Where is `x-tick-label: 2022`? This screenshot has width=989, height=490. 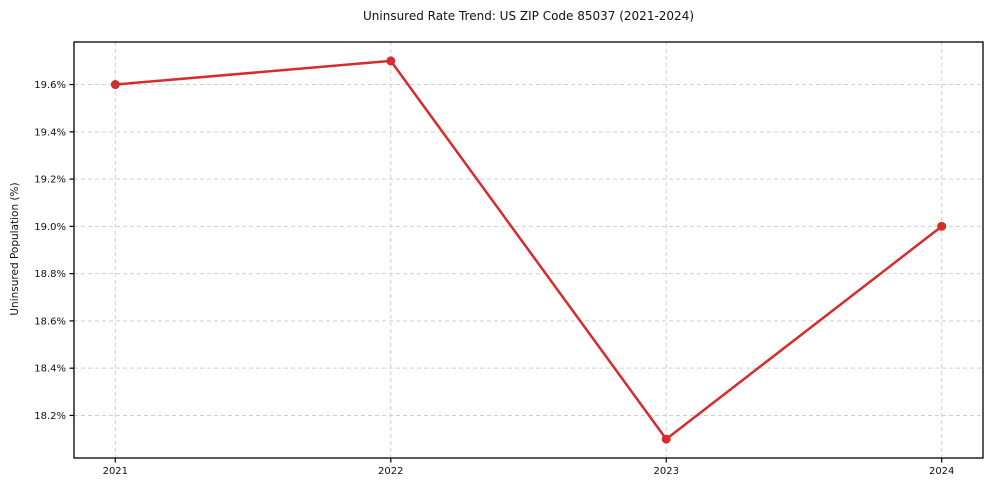 x-tick-label: 2022 is located at coordinates (390, 471).